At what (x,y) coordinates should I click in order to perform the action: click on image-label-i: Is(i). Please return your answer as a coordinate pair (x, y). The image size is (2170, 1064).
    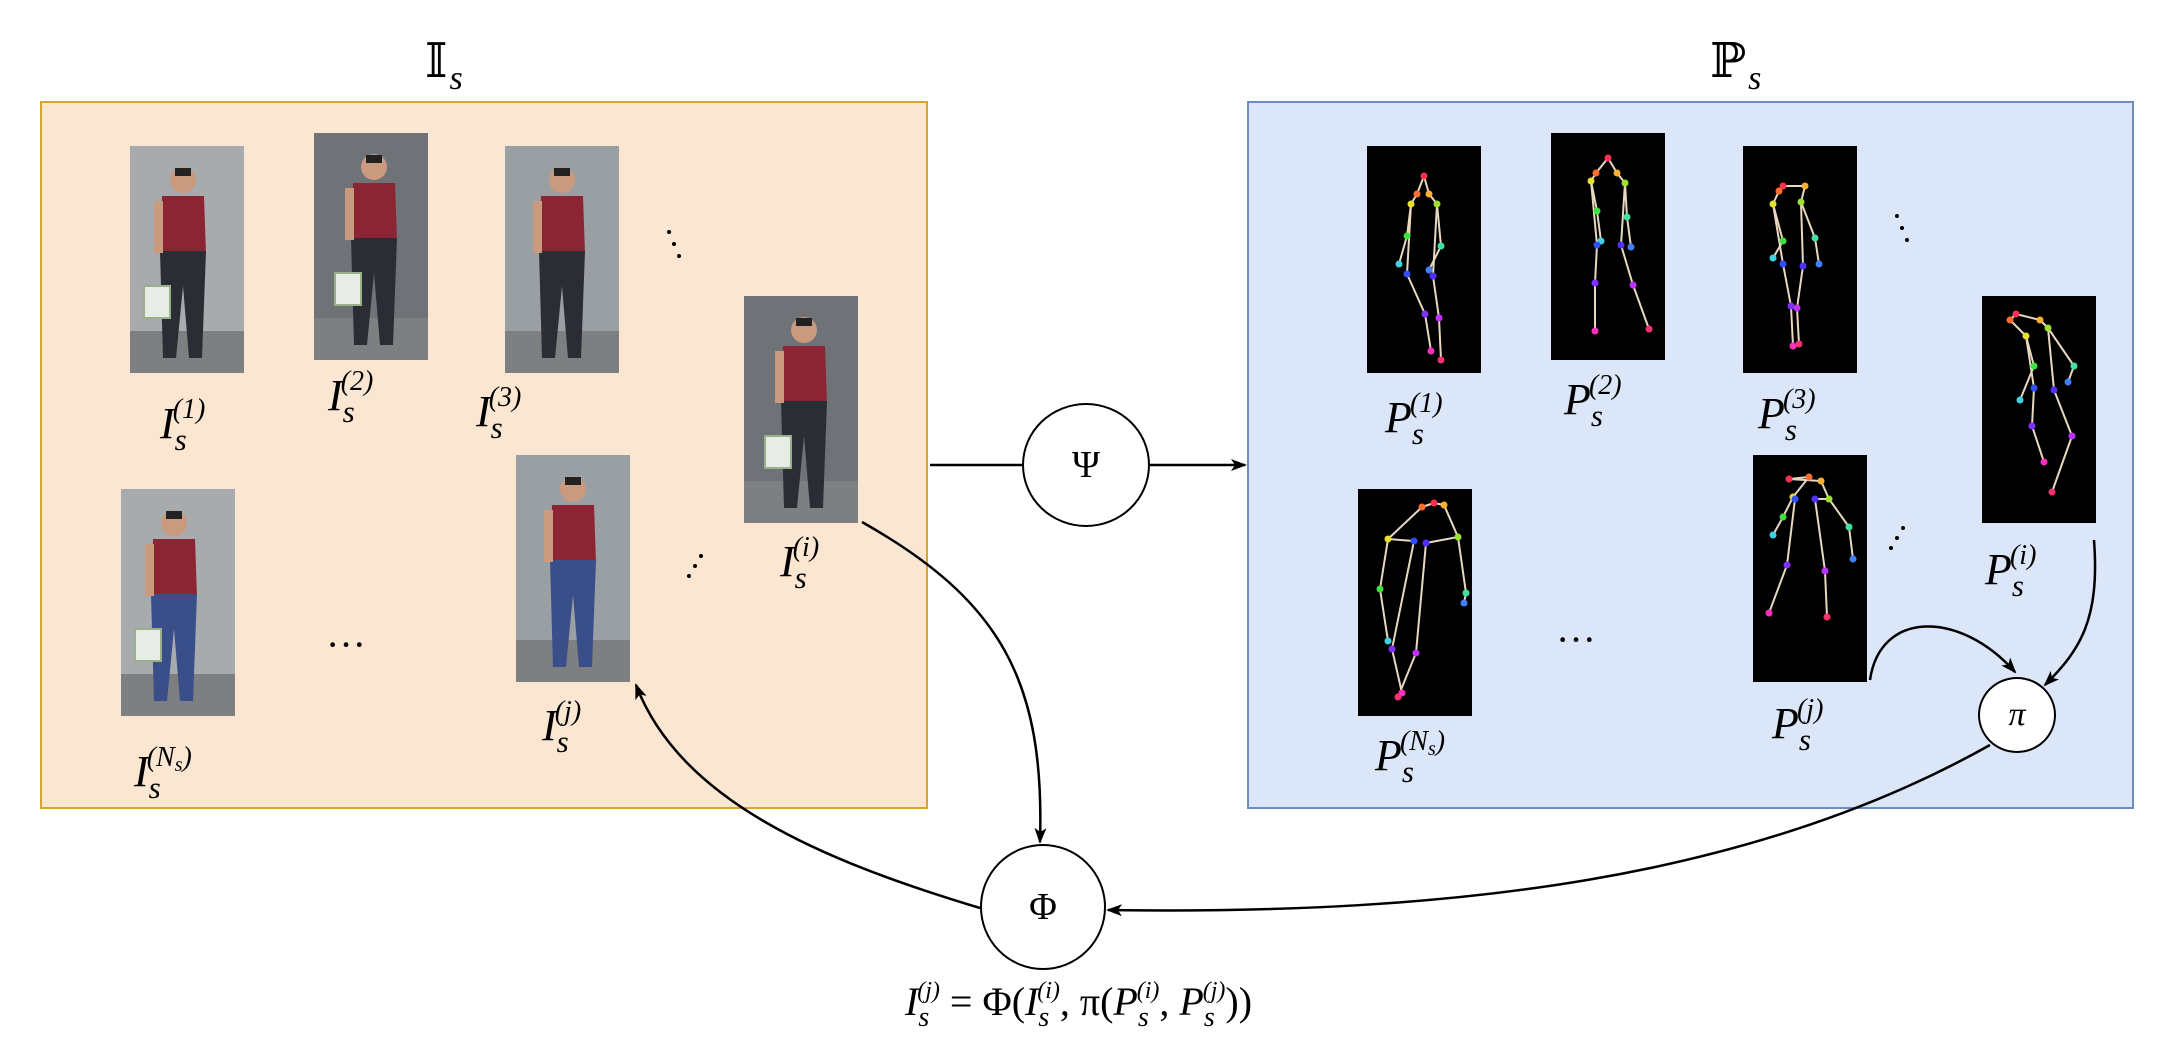
    Looking at the image, I should click on (800, 563).